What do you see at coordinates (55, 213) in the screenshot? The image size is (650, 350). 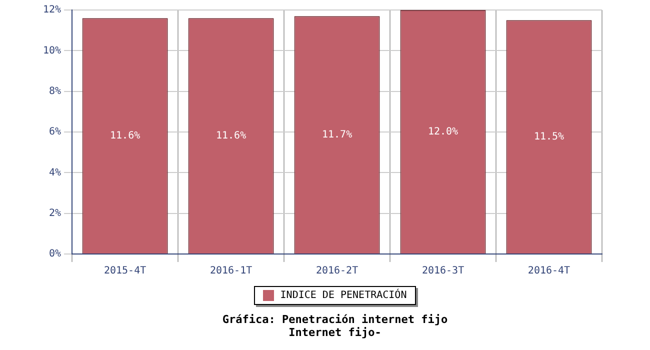 I see `y-tick-label: 2%` at bounding box center [55, 213].